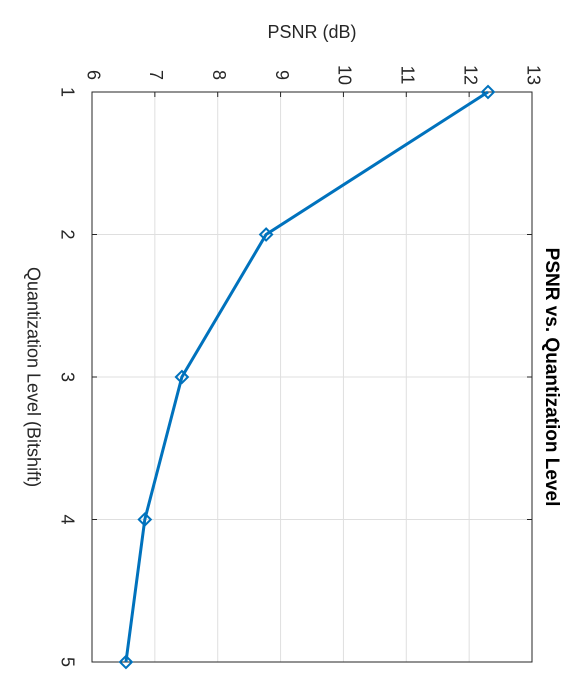  I want to click on x-tick-label: 5, so click(67, 662).